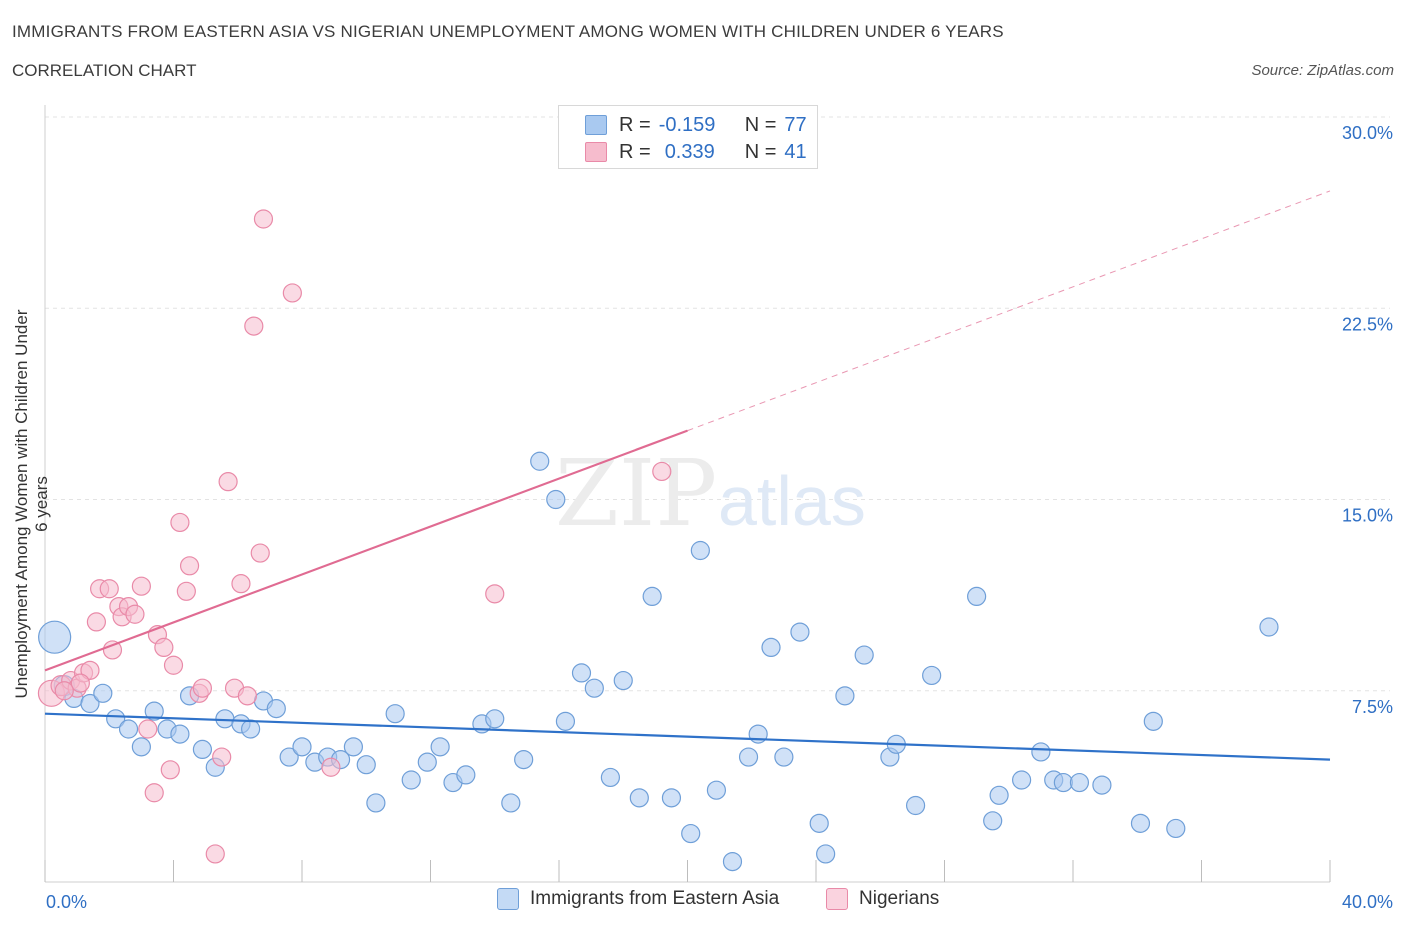 This screenshot has width=1406, height=930. What do you see at coordinates (596, 125) in the screenshot?
I see `legend-swatch-blue` at bounding box center [596, 125].